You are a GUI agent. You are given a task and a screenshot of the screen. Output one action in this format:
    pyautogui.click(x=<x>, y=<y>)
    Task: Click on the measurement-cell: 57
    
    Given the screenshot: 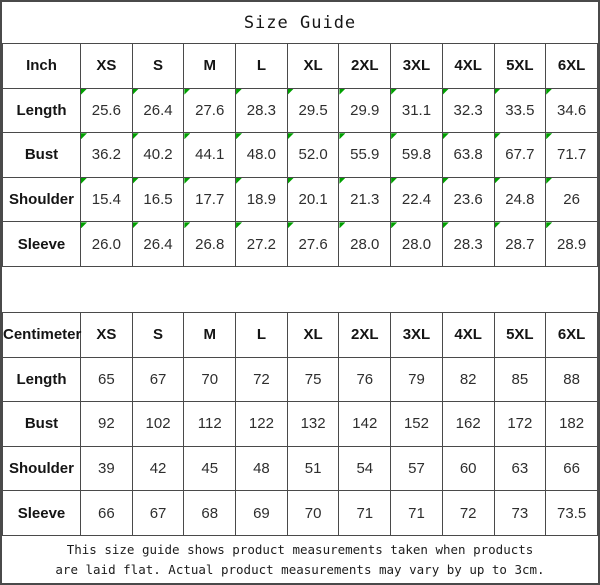 What is the action you would take?
    pyautogui.click(x=416, y=468)
    